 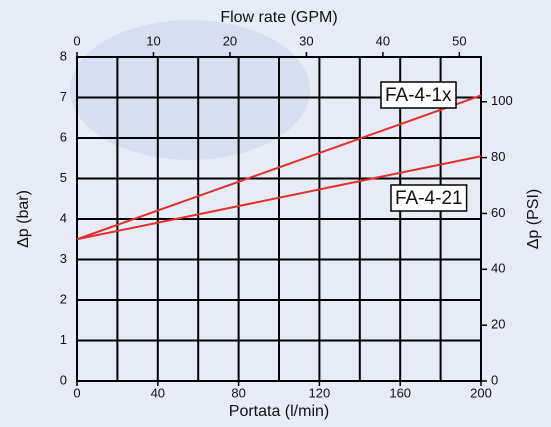 What do you see at coordinates (278, 17) in the screenshot?
I see `x2-axis-title: Flow rate (GPM)` at bounding box center [278, 17].